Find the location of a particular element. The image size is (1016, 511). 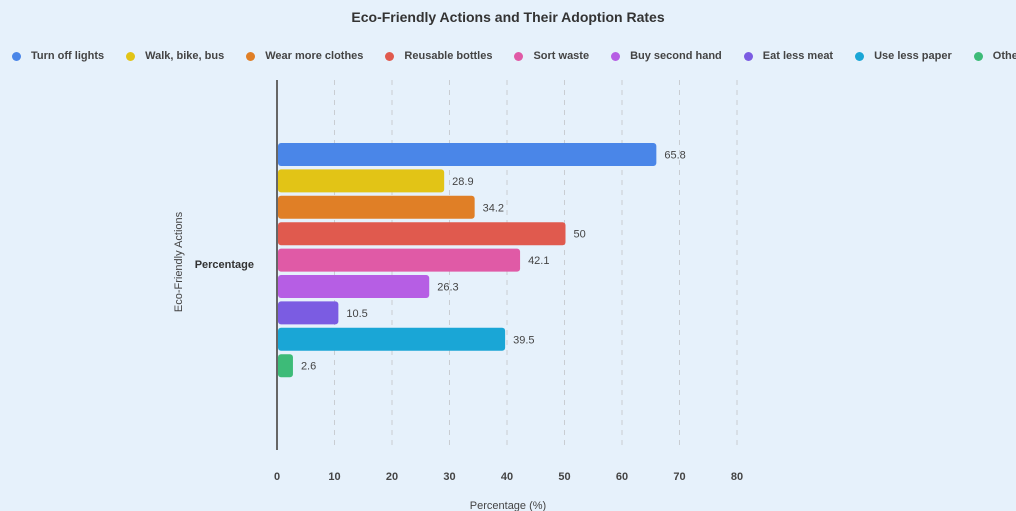

data-label: 42.1 is located at coordinates (538, 261).